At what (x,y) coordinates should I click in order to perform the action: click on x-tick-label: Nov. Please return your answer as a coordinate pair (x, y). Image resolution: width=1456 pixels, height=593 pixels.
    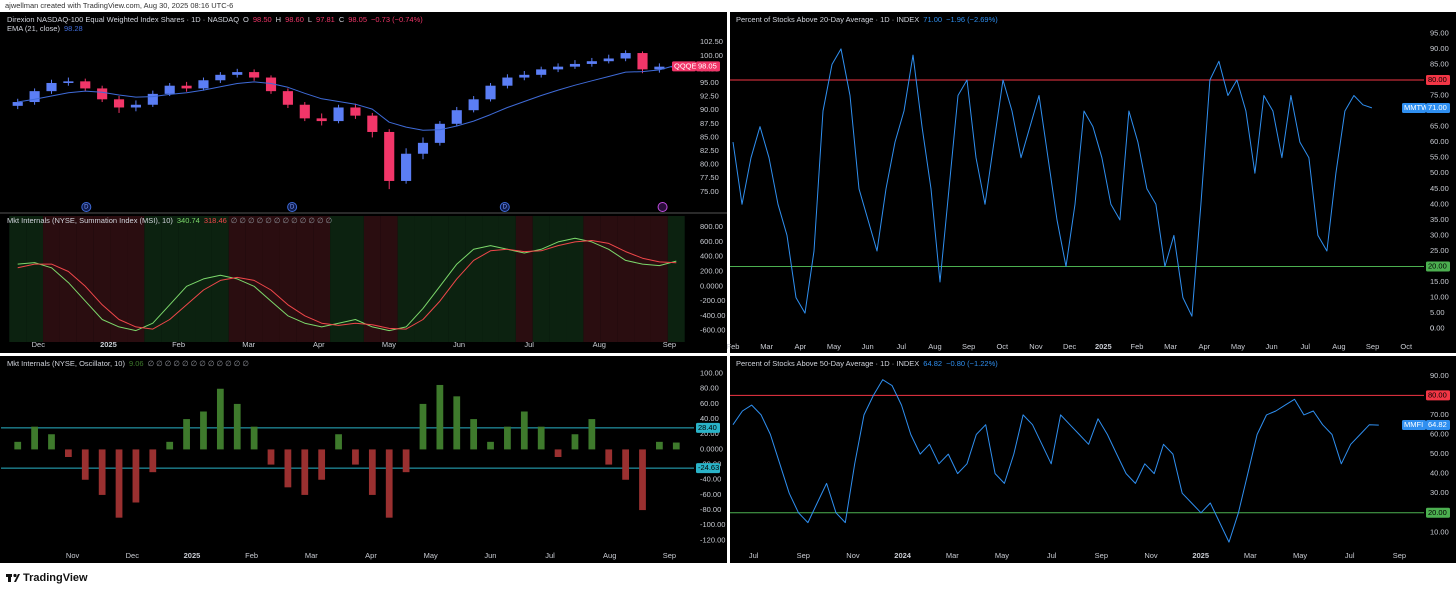
    Looking at the image, I should click on (73, 555).